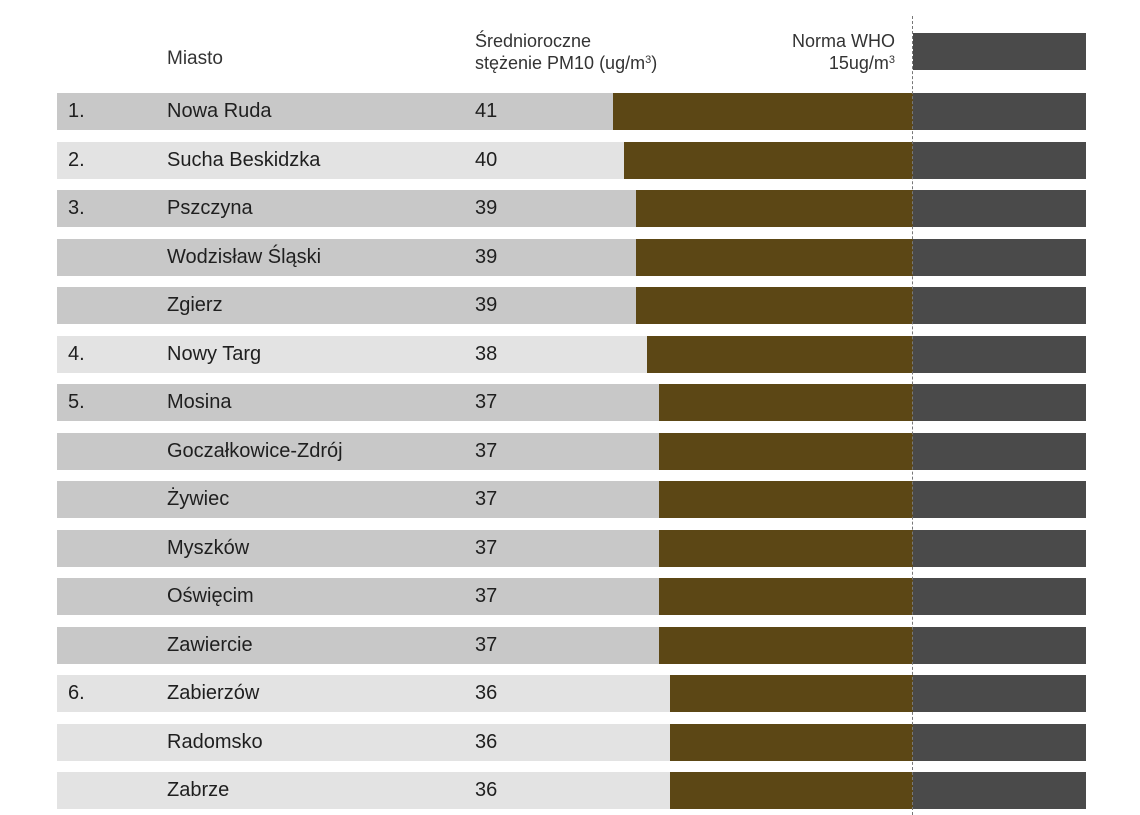 This screenshot has width=1140, height=815. I want to click on header-who: Norma WHO 15ug/m3, so click(843, 52).